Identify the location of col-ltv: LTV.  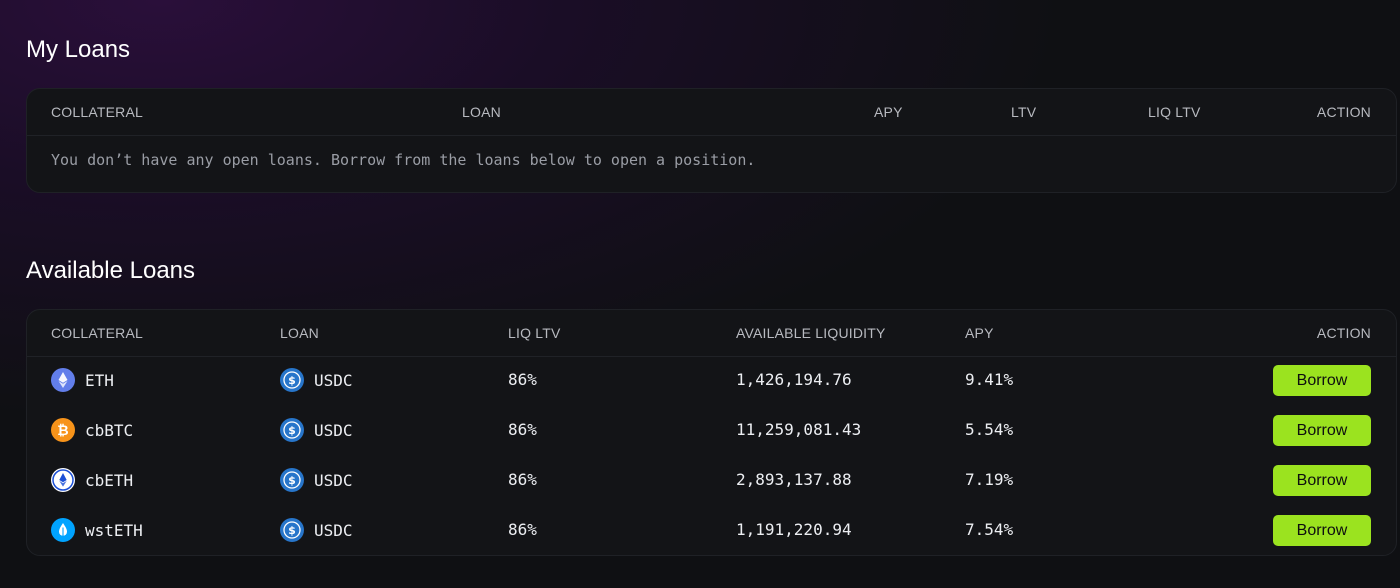
(1024, 112).